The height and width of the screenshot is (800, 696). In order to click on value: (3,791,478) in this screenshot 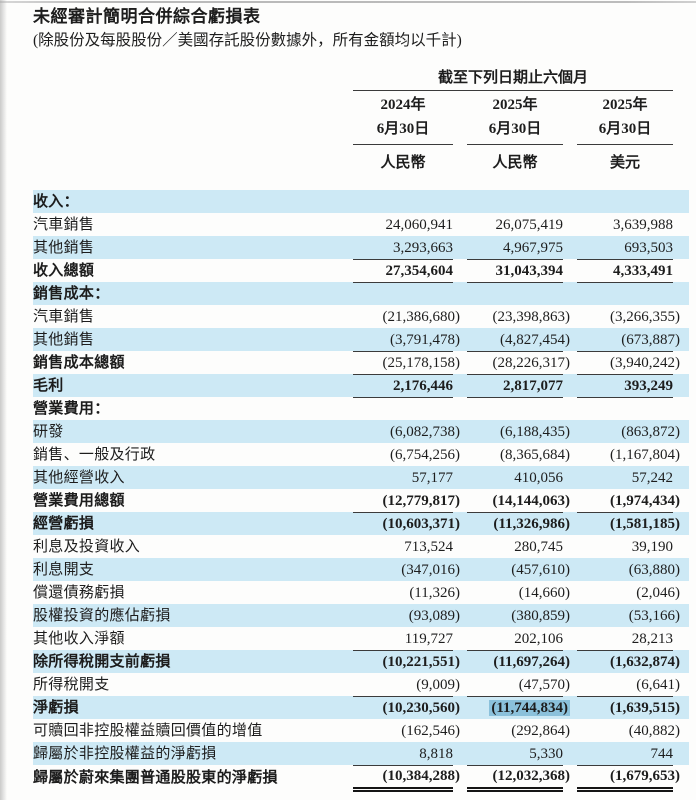, I will do `click(425, 339)`.